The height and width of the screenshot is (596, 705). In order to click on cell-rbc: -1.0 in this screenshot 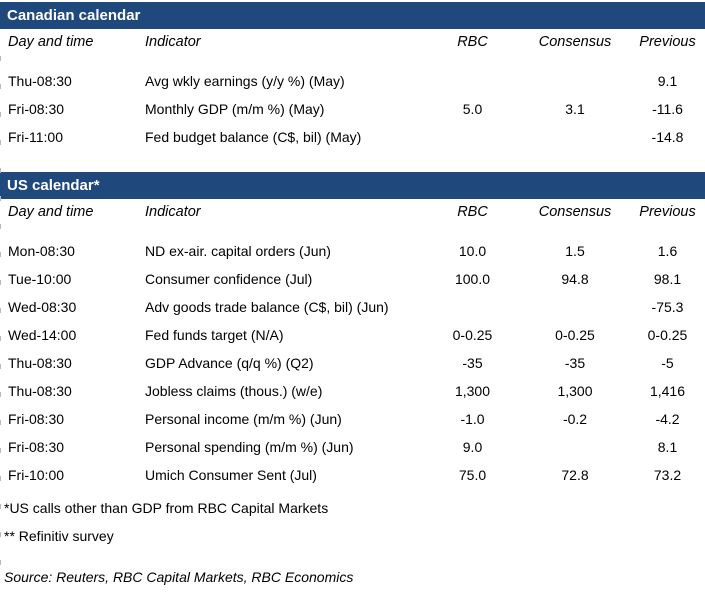, I will do `click(472, 419)`.